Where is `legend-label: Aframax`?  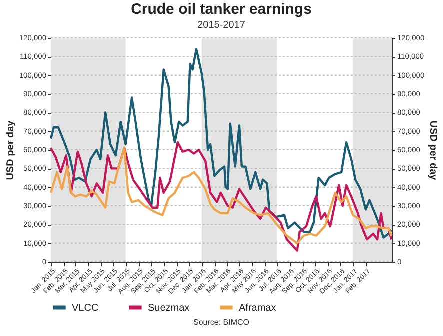
legend-label: Aframax is located at coordinates (257, 308).